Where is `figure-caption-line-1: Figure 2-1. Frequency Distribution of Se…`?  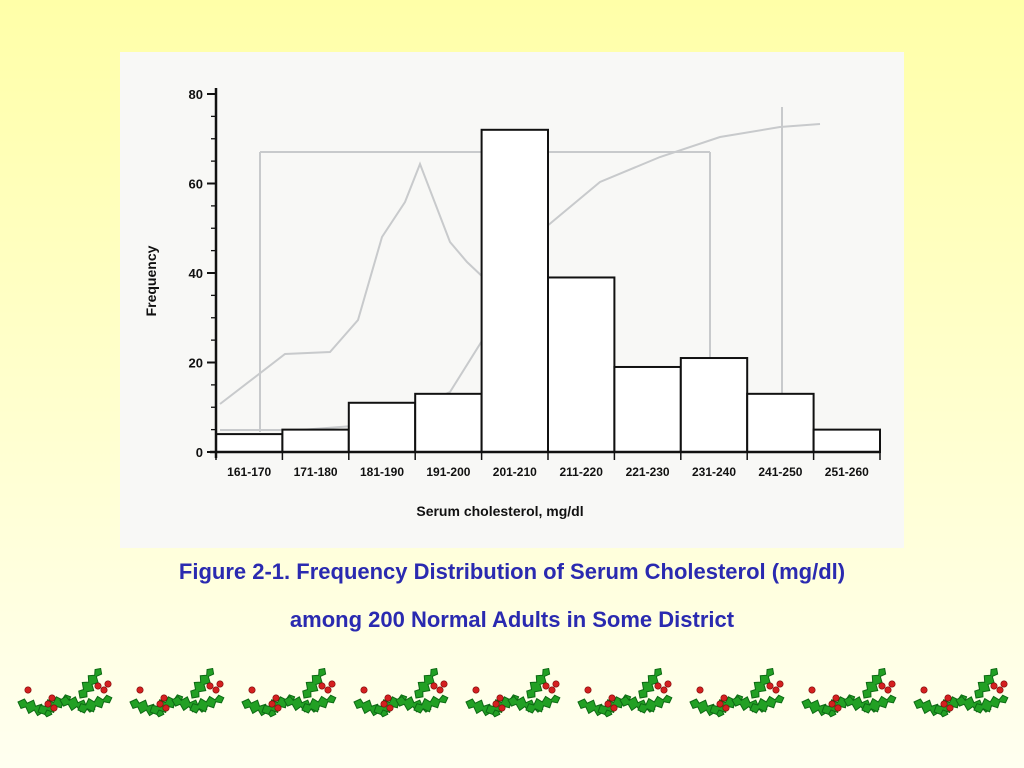
figure-caption-line-1: Figure 2-1. Frequency Distribution of Se… is located at coordinates (512, 571).